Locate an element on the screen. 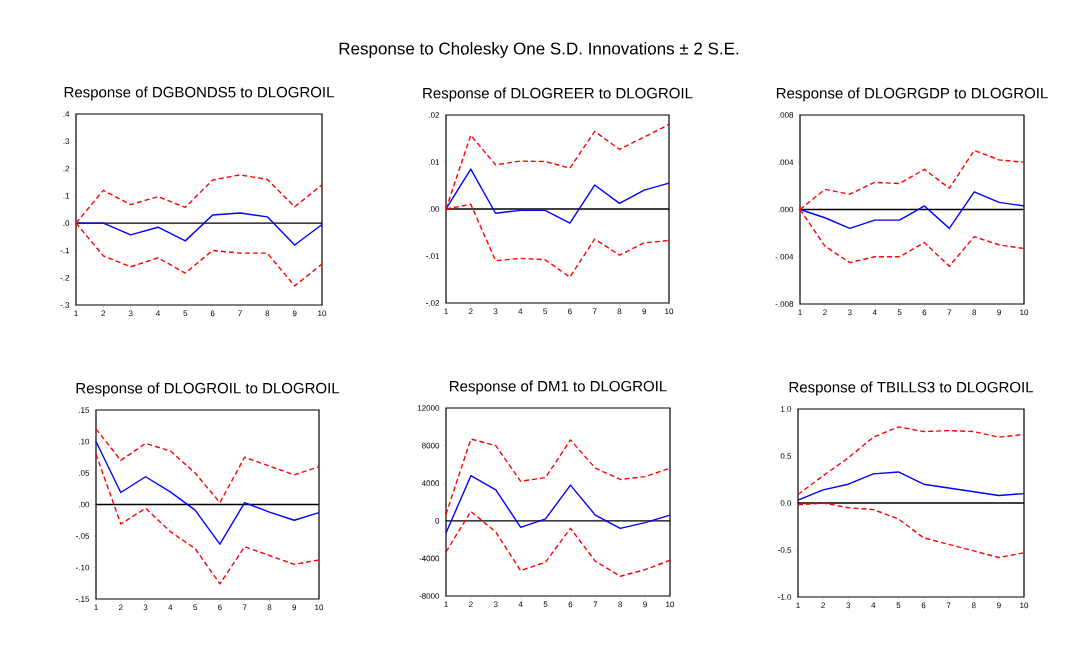 The image size is (1079, 656). y-tick-label: -.3 is located at coordinates (65, 305).